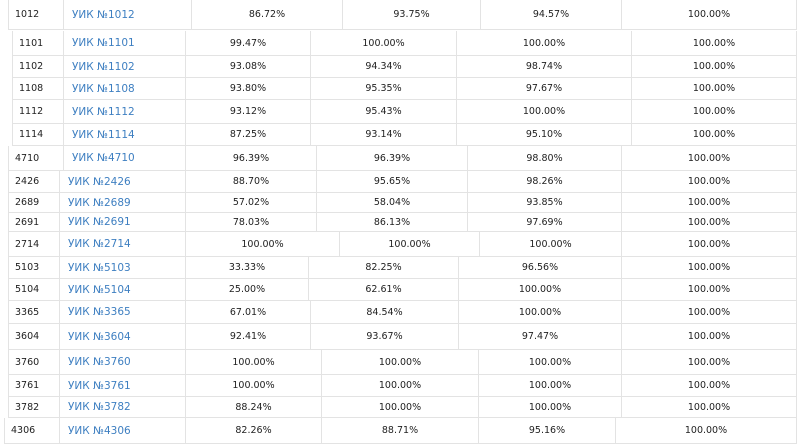 The width and height of the screenshot is (800, 446). I want to click on percent-cell-3: 95.10%, so click(544, 135).